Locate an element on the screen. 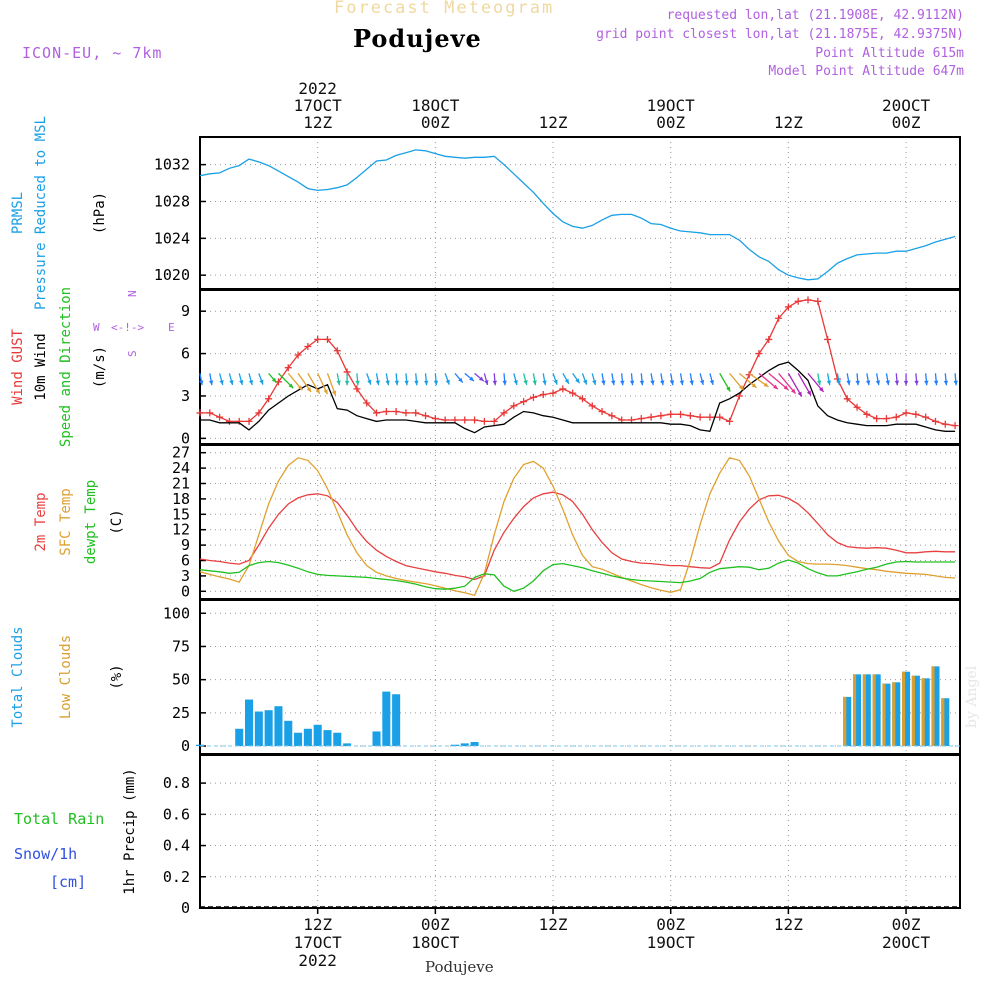 The width and height of the screenshot is (1000, 1000). panel-label: Wind GUST is located at coordinates (18, 367).